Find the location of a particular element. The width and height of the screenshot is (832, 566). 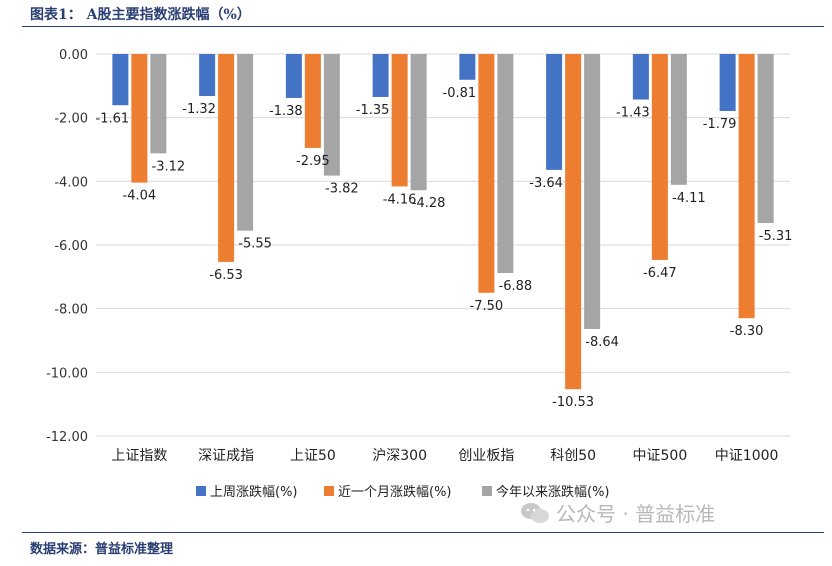

y-tick-label: -2.00 is located at coordinates (71, 119).